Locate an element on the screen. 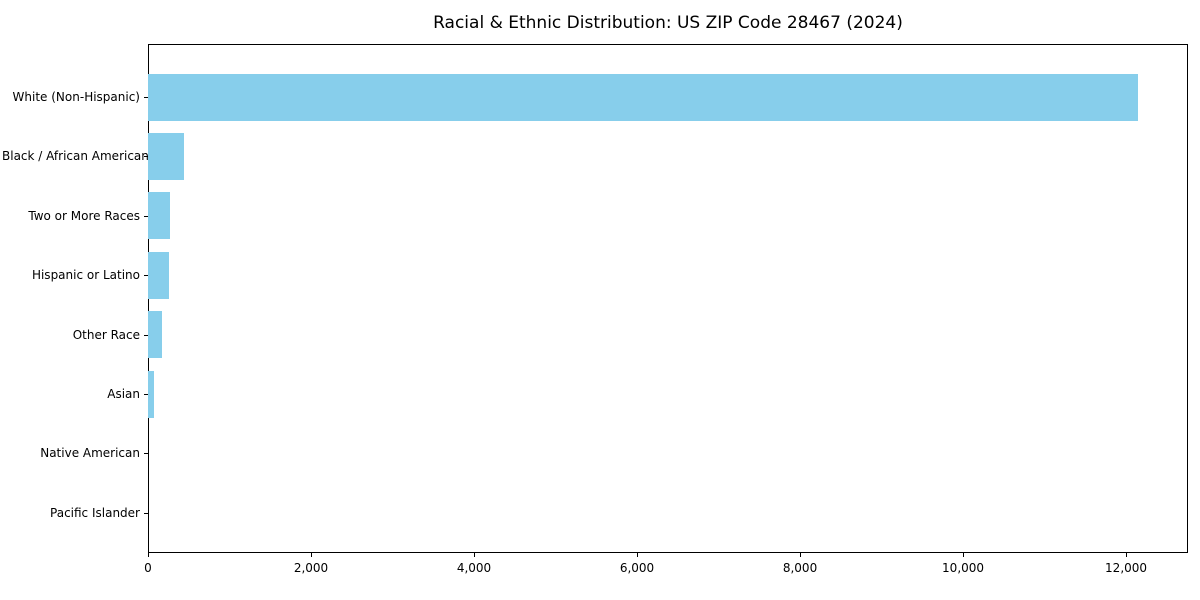 The width and height of the screenshot is (1200, 600). y-axis-label: White (Non-Hispanic) is located at coordinates (76, 97).